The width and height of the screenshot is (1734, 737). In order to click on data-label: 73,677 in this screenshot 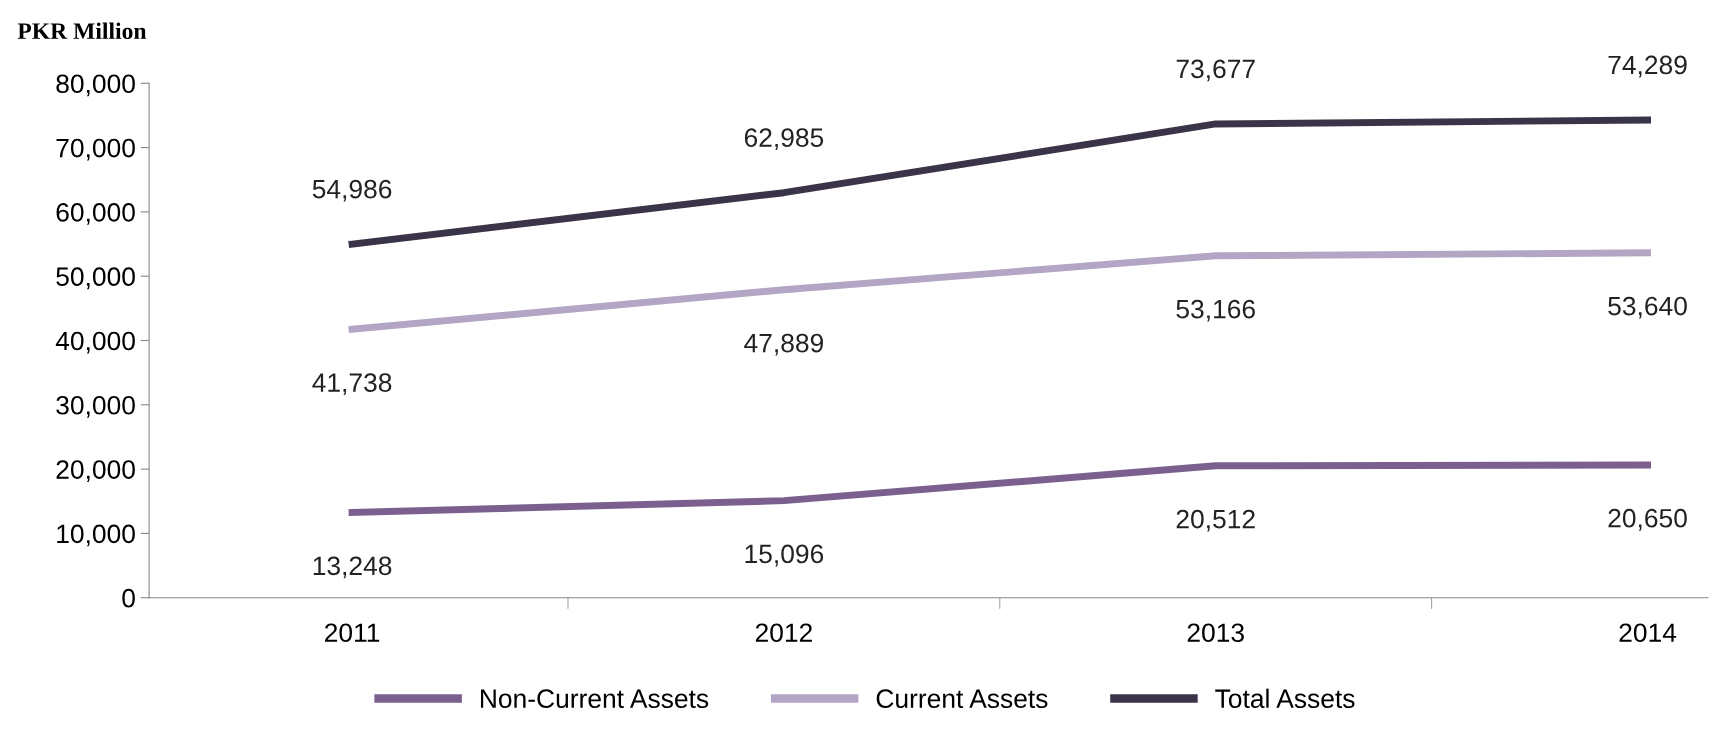, I will do `click(1215, 70)`.